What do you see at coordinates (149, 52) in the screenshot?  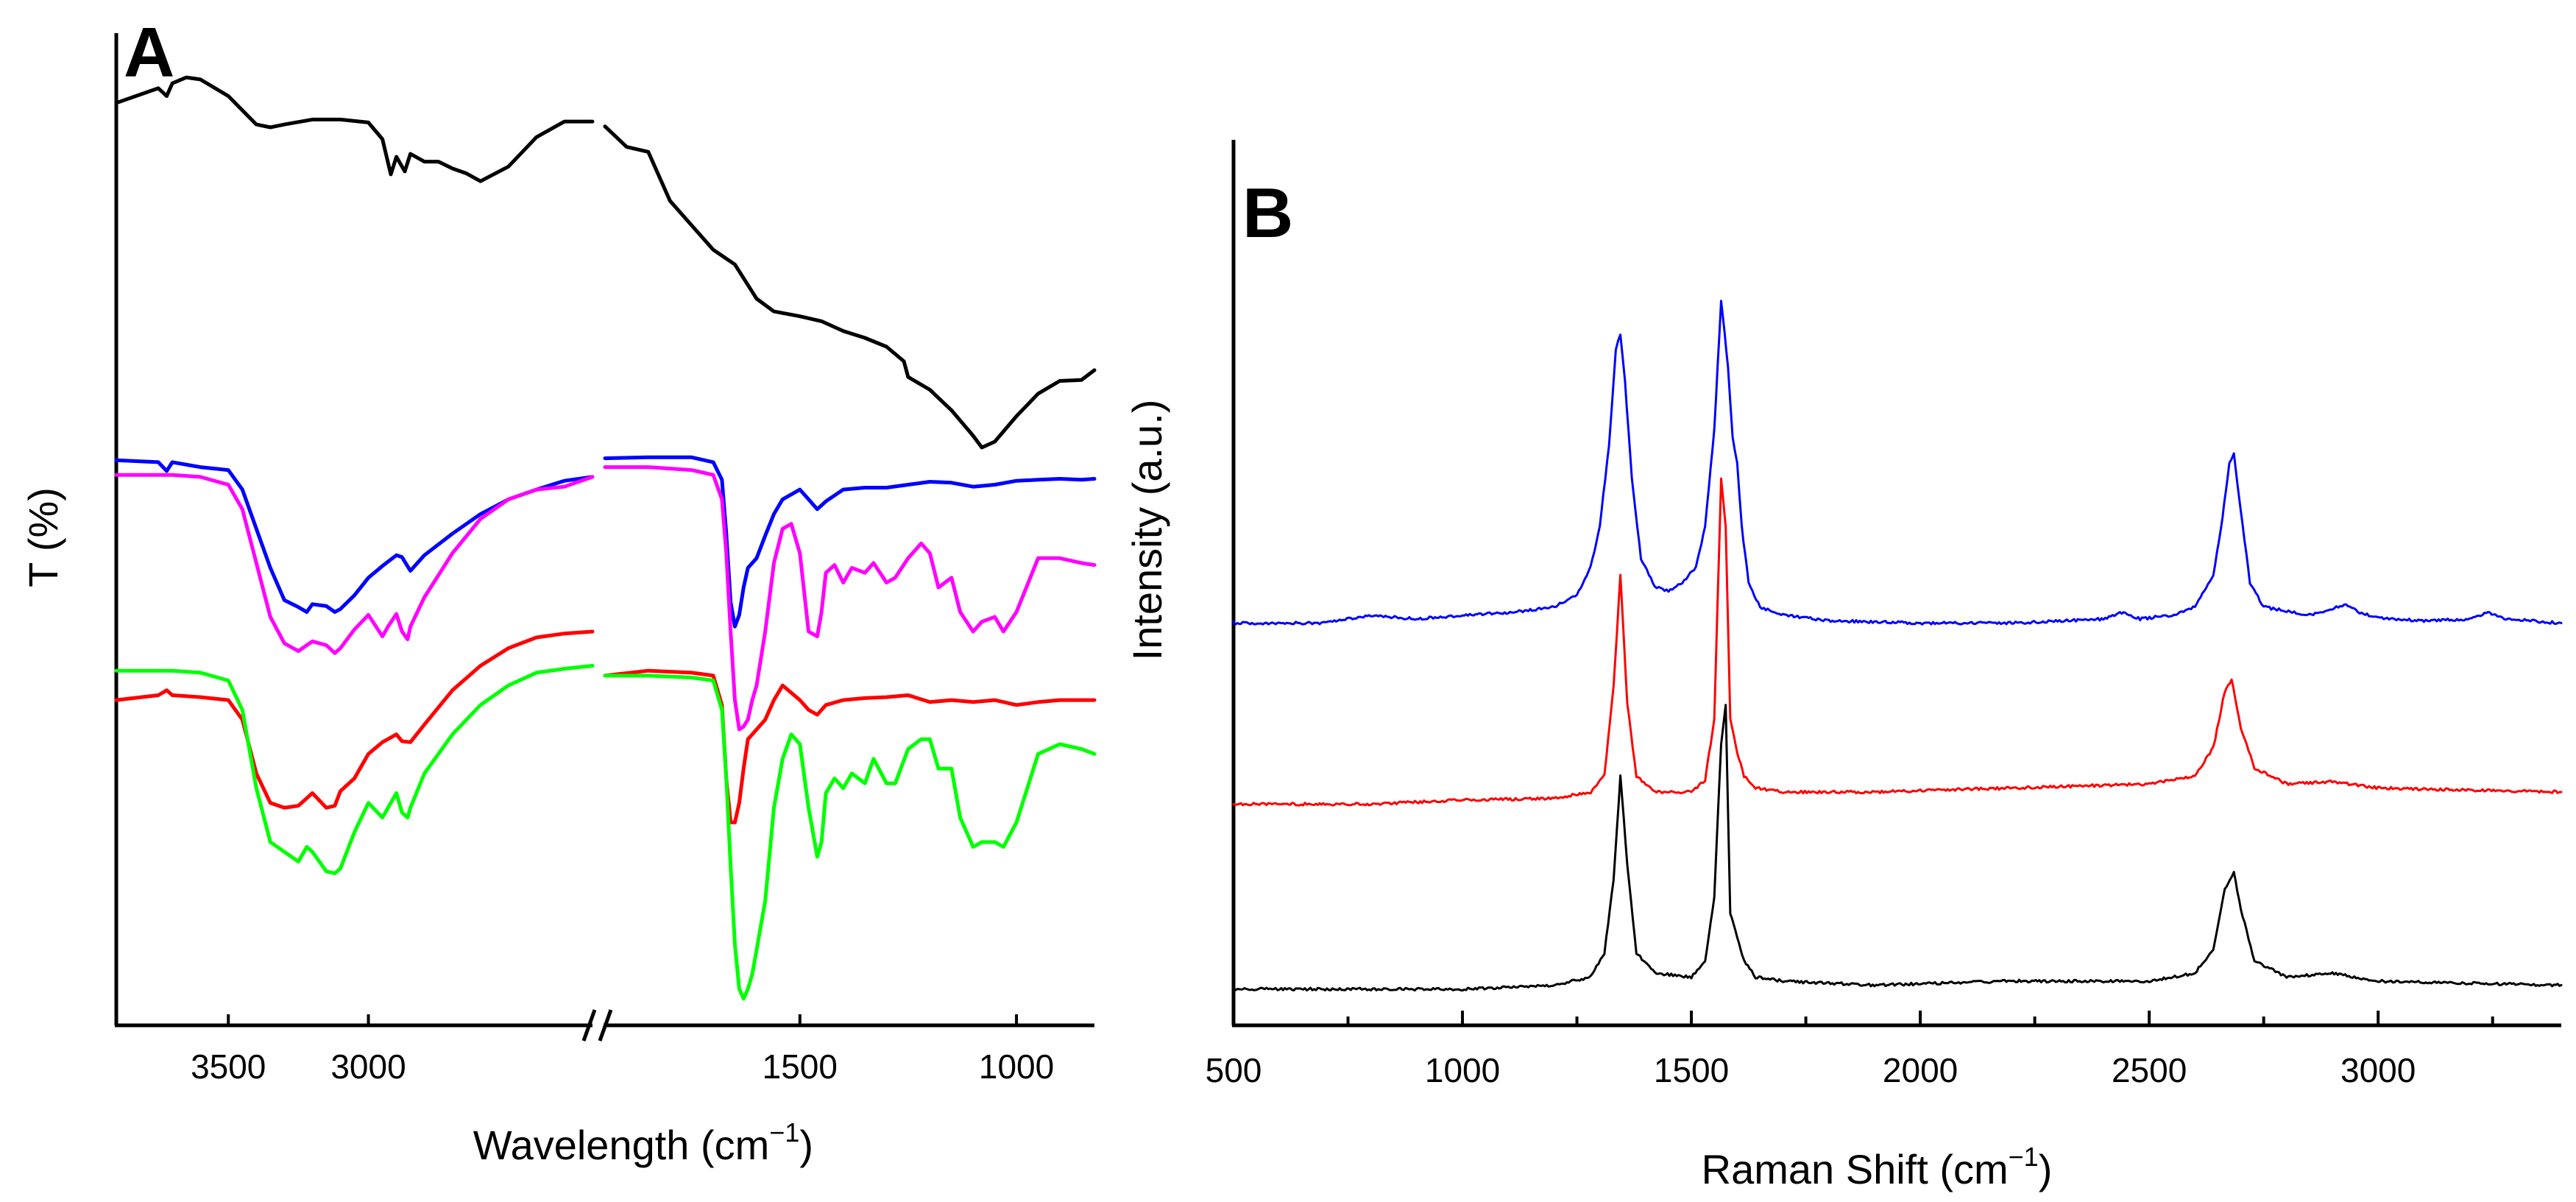 I see `panel-a-letter: A` at bounding box center [149, 52].